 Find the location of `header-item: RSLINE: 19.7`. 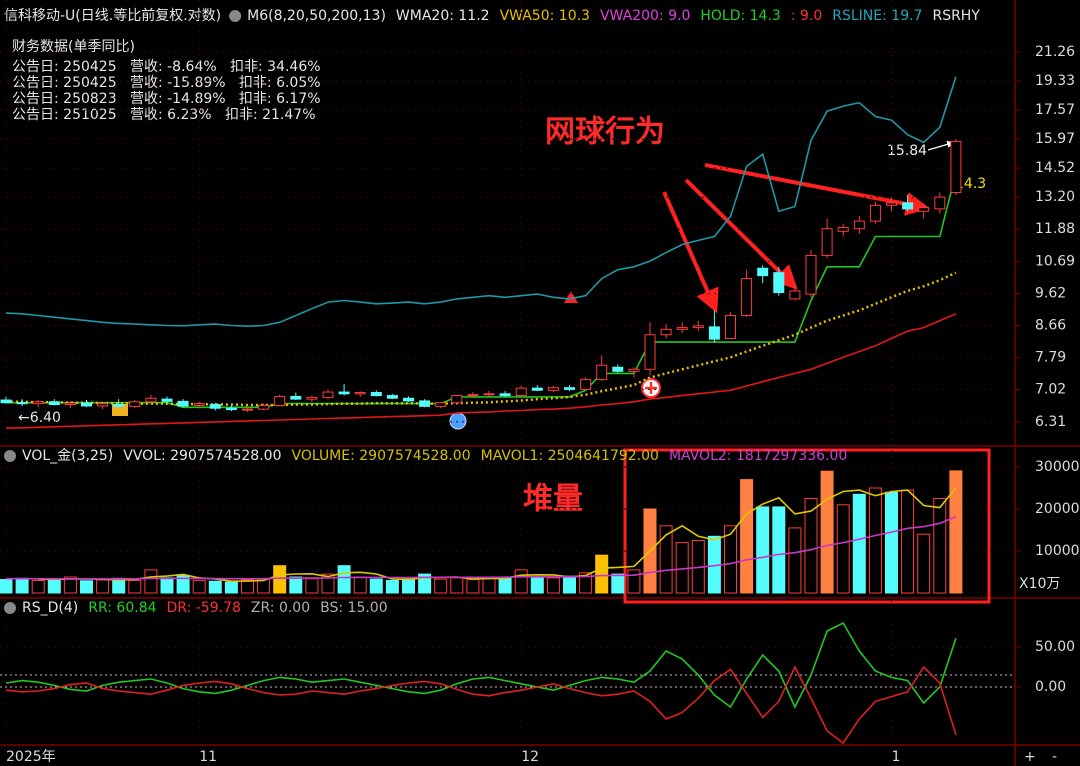

header-item: RSLINE: 19.7 is located at coordinates (877, 16).